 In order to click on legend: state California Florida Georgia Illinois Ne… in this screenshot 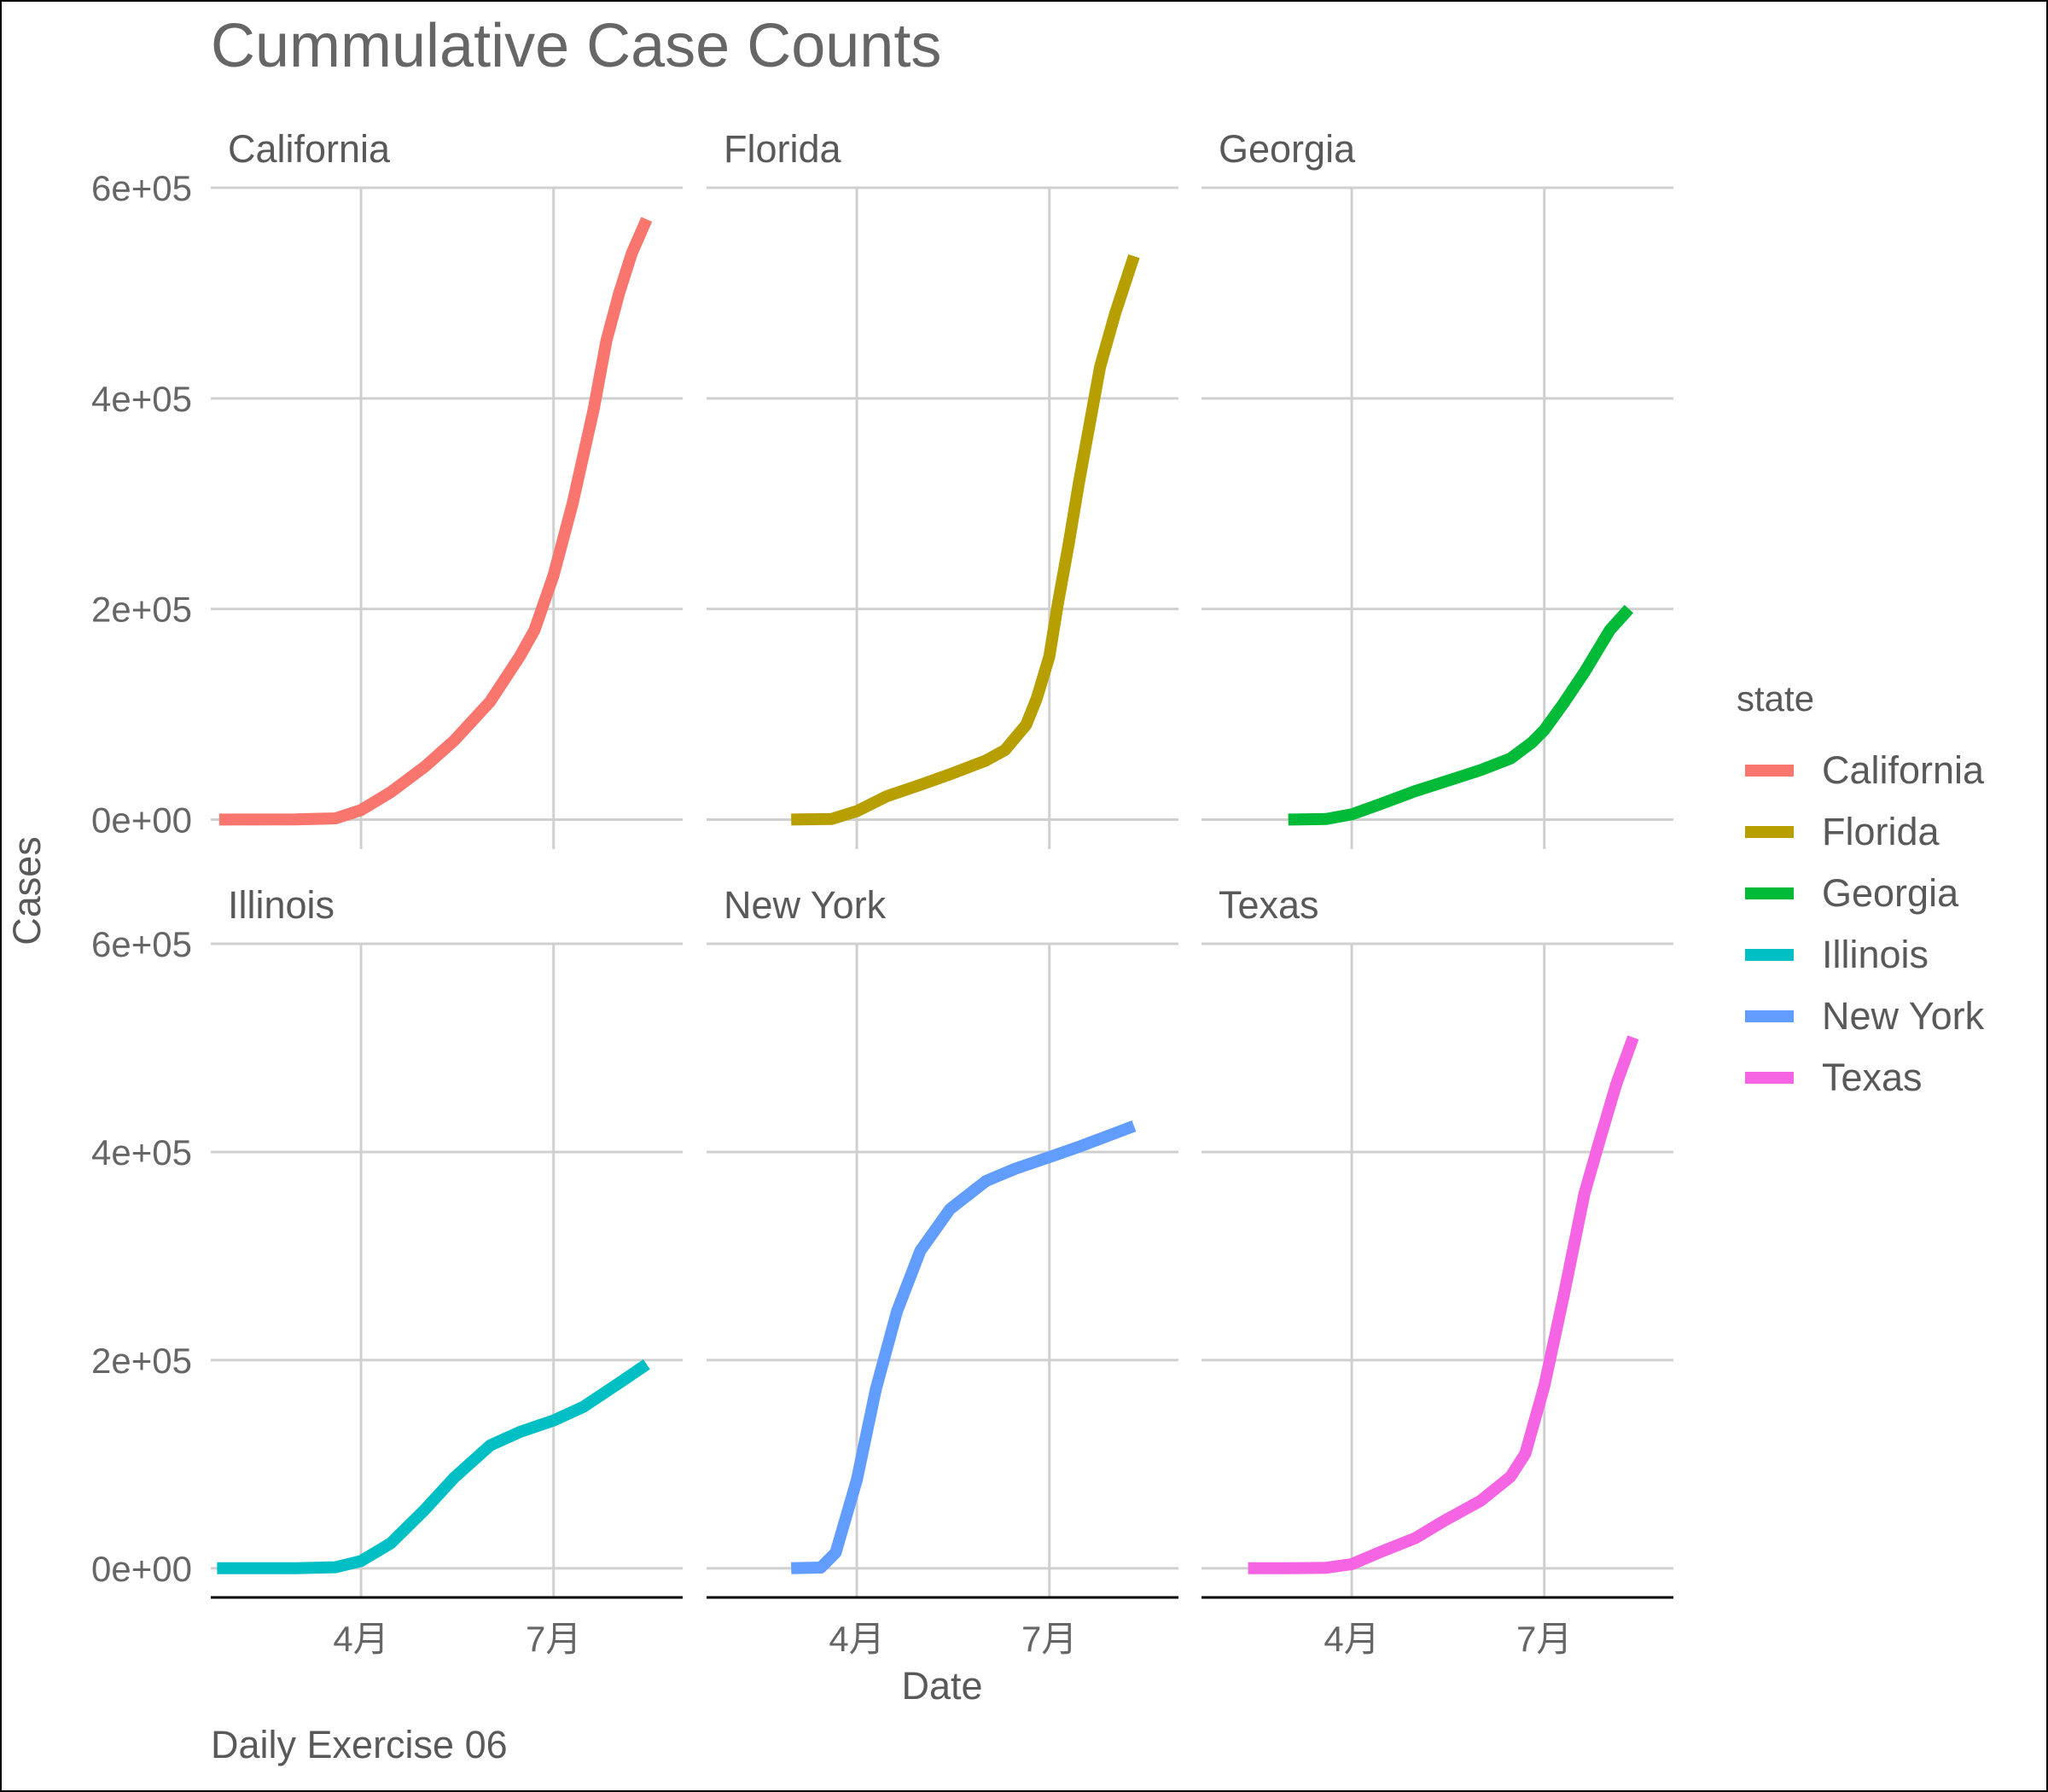, I will do `click(1861, 889)`.